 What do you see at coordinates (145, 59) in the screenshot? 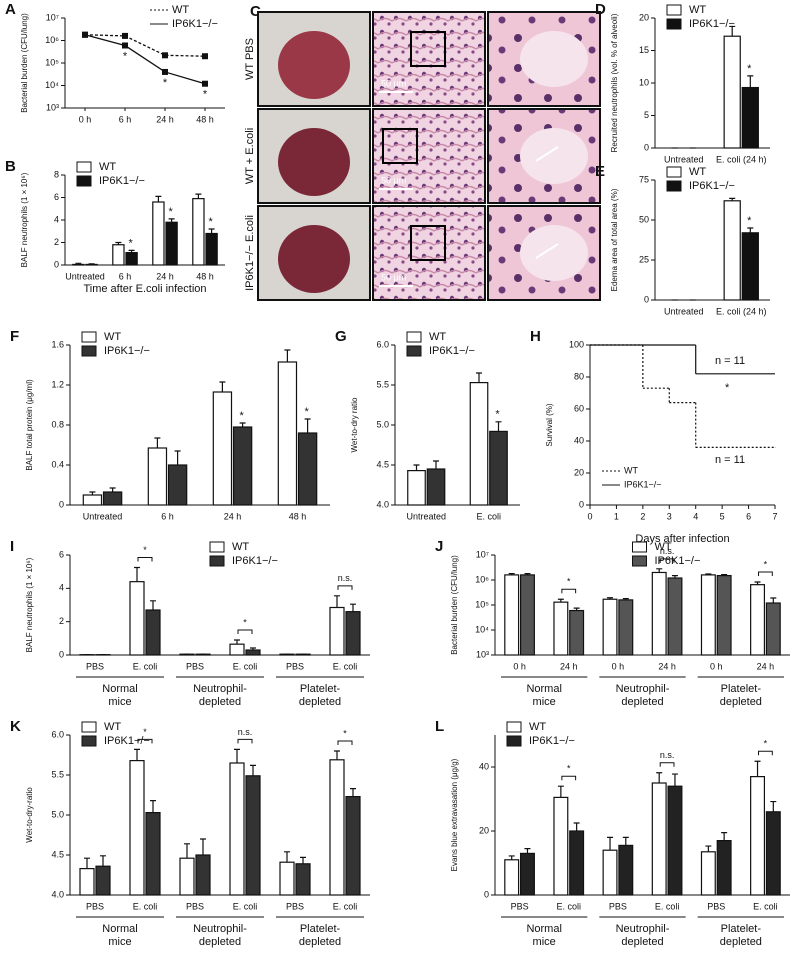
I see `line` at bounding box center [145, 59].